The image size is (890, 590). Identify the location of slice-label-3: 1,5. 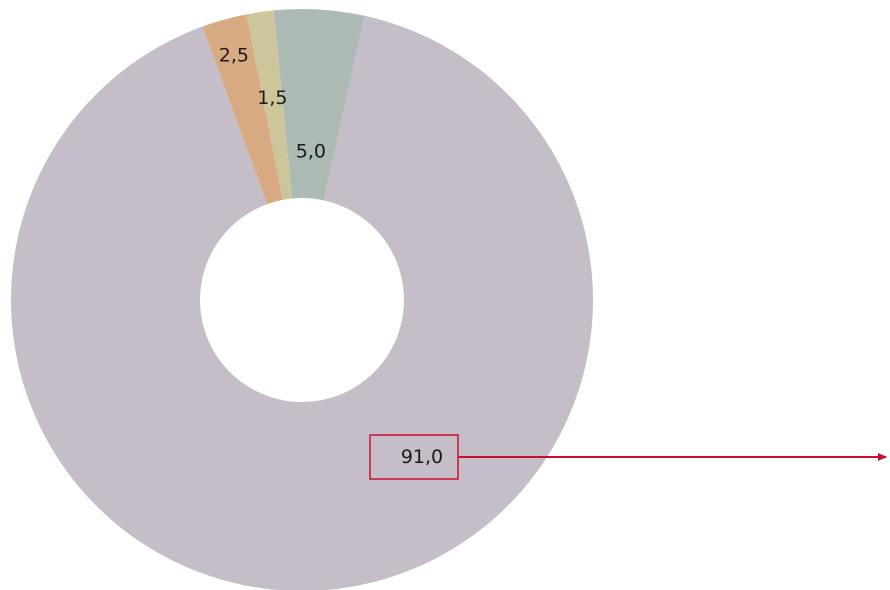
(272, 98).